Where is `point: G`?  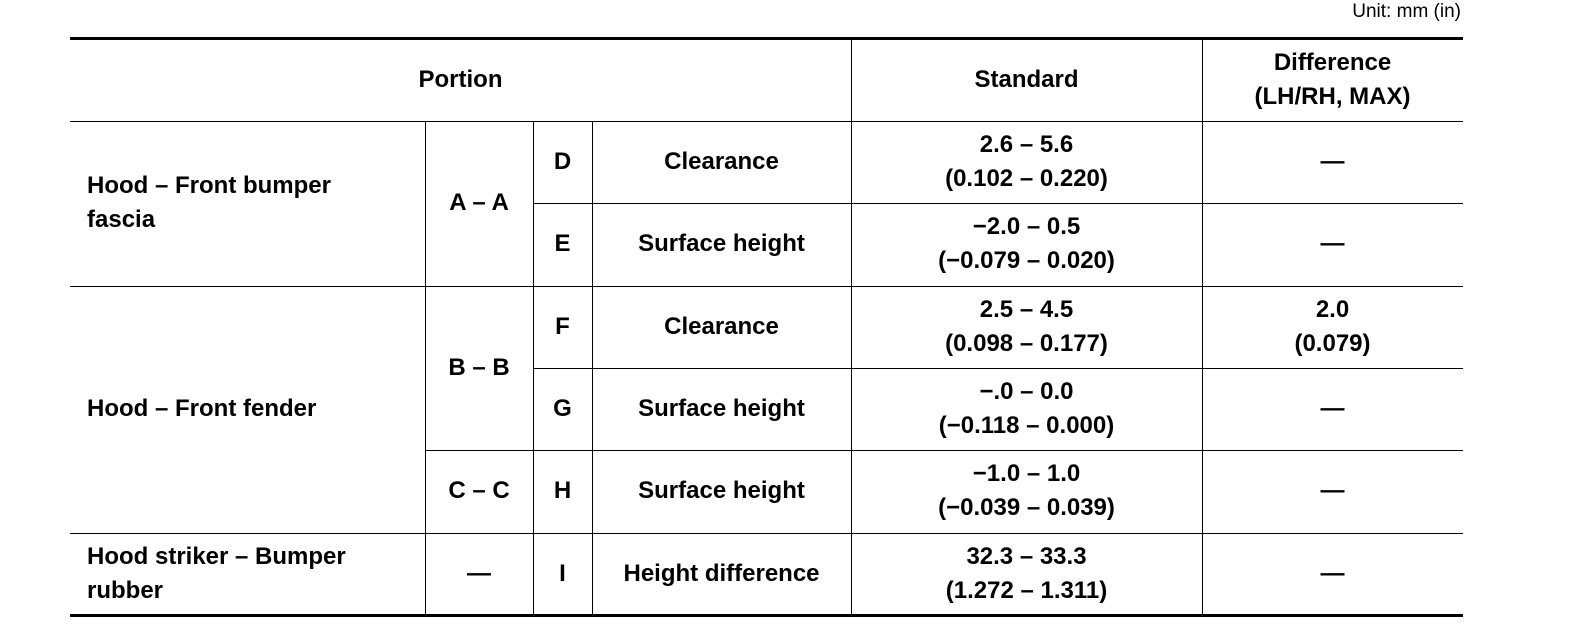
point: G is located at coordinates (562, 409).